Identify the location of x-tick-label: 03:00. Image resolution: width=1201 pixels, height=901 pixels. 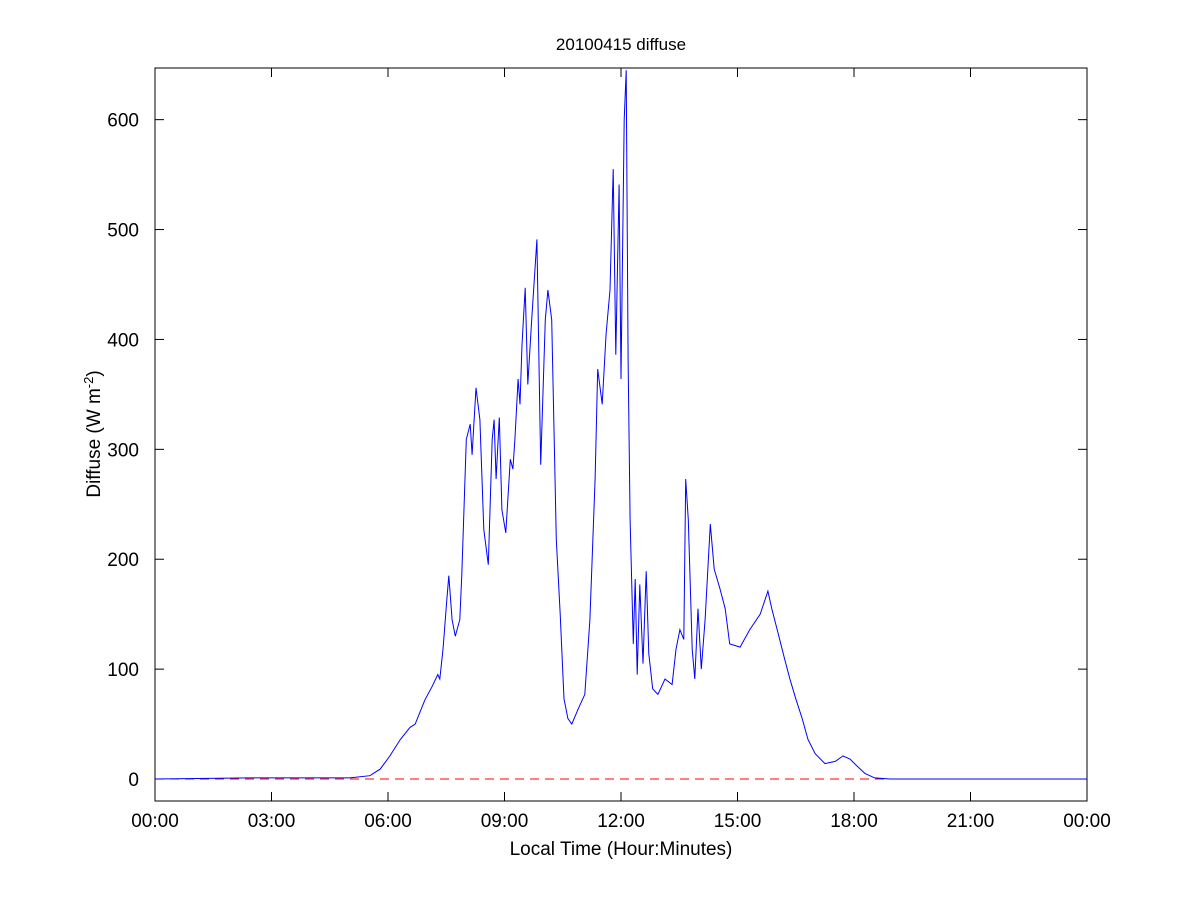
(272, 821).